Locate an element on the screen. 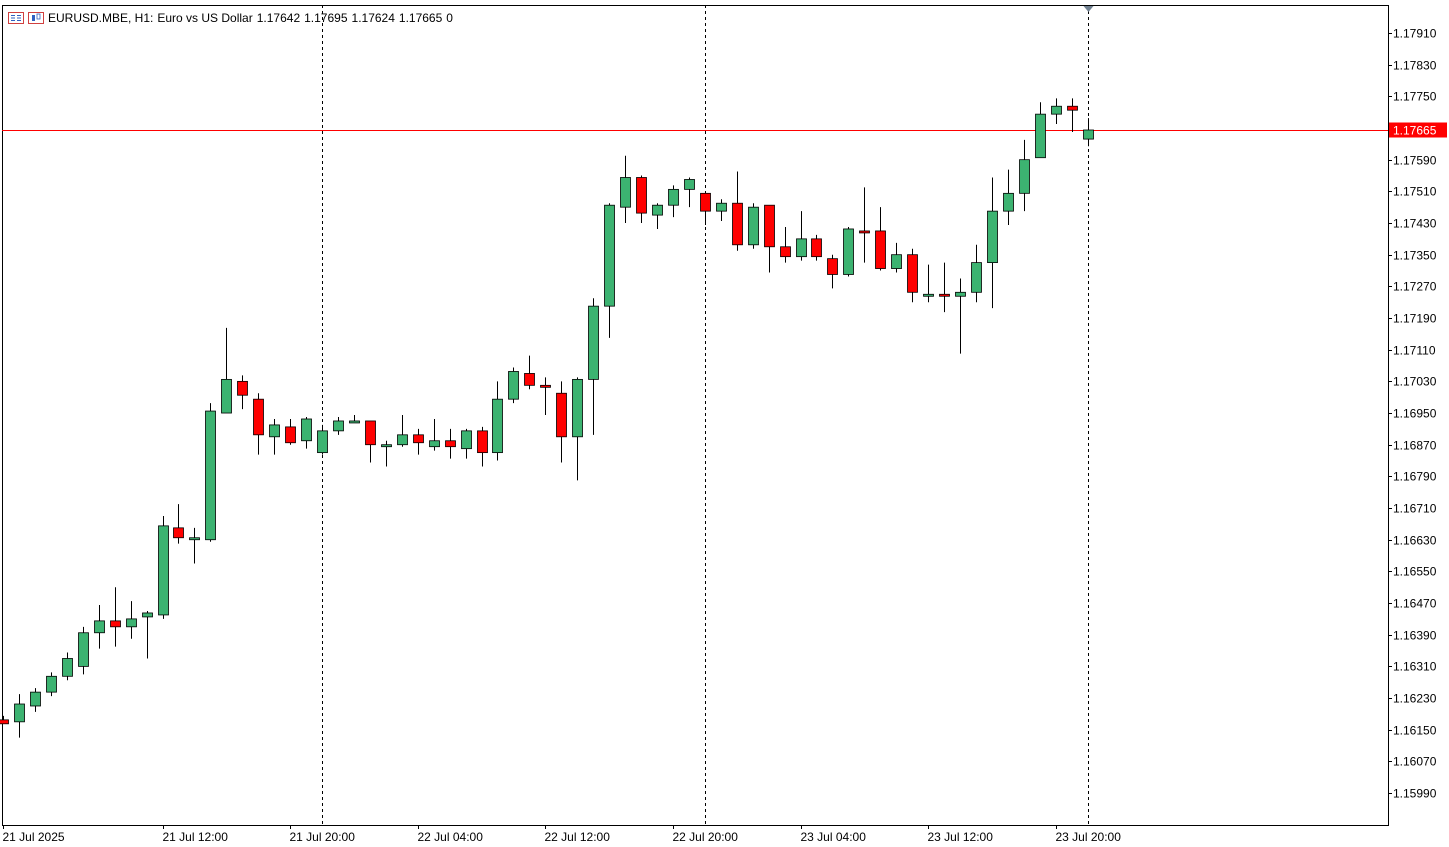  chart-shift-marker is located at coordinates (1088, 9).